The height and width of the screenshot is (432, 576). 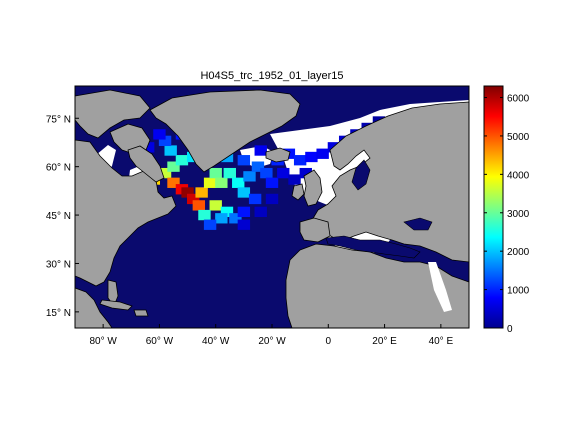 I want to click on inland-seas, so click(x=379, y=209).